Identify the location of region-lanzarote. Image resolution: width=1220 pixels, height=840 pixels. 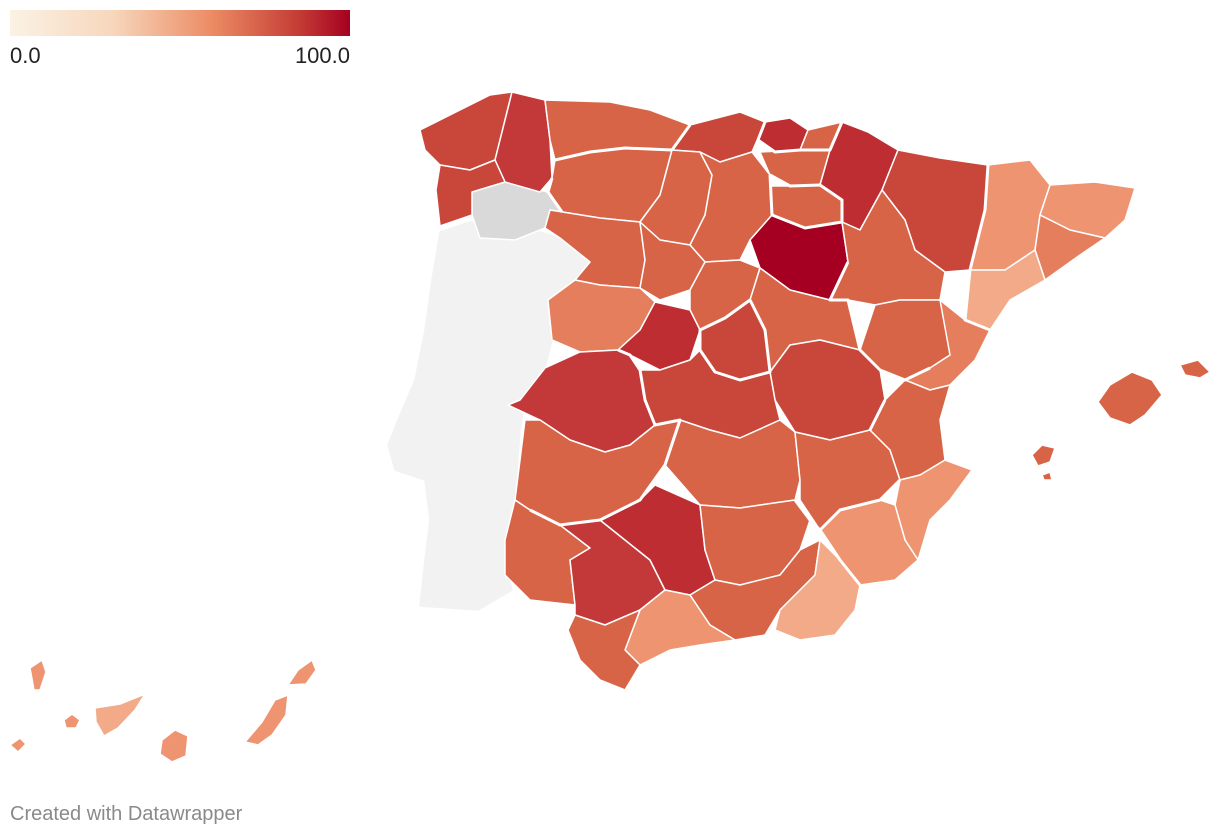
(302, 672).